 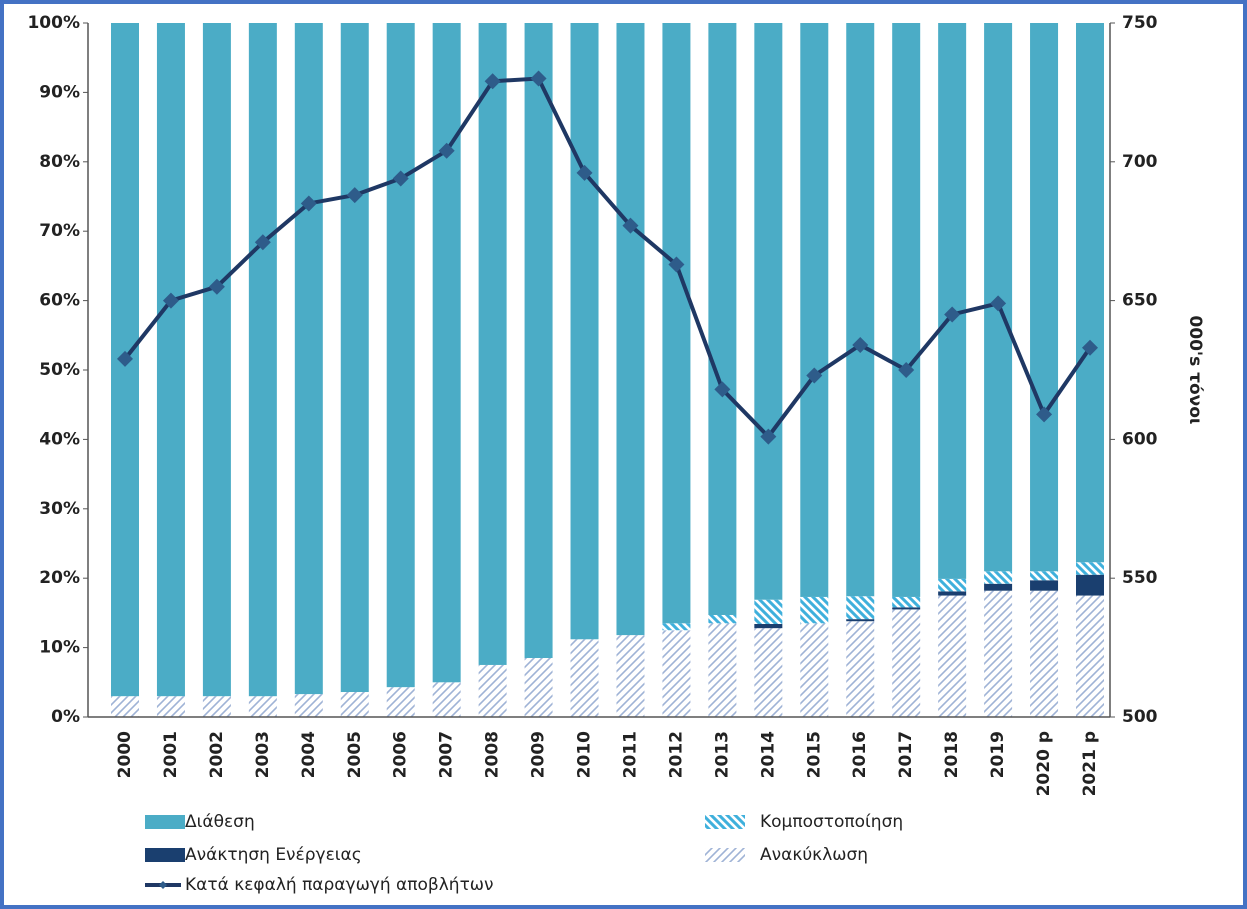 What do you see at coordinates (539, 754) in the screenshot?
I see `x-tick-label: 2009` at bounding box center [539, 754].